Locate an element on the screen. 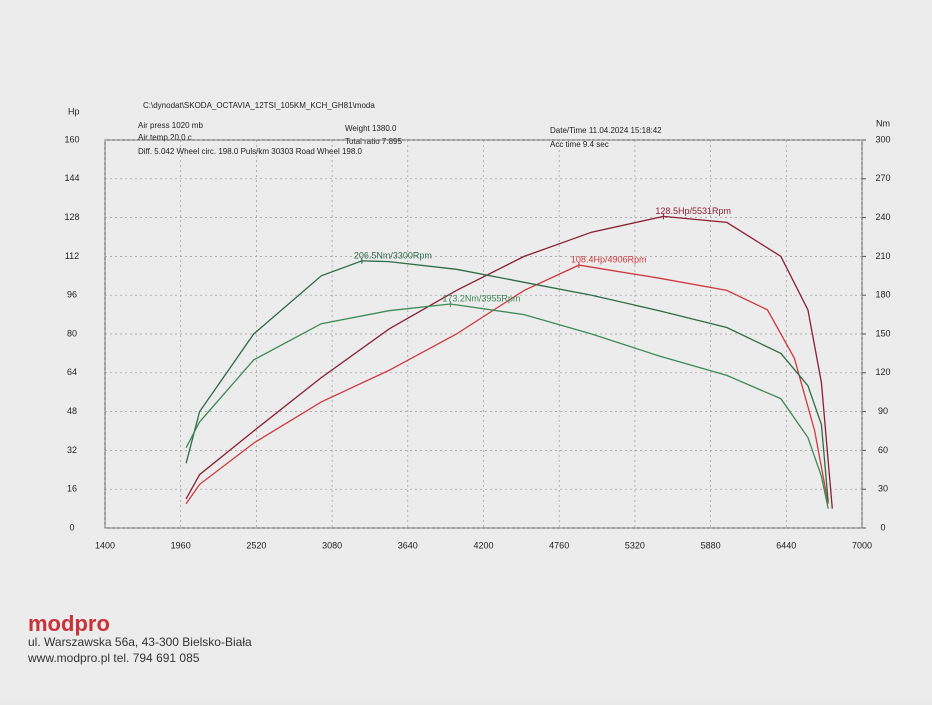  y-tick-label: 64 is located at coordinates (72, 372).